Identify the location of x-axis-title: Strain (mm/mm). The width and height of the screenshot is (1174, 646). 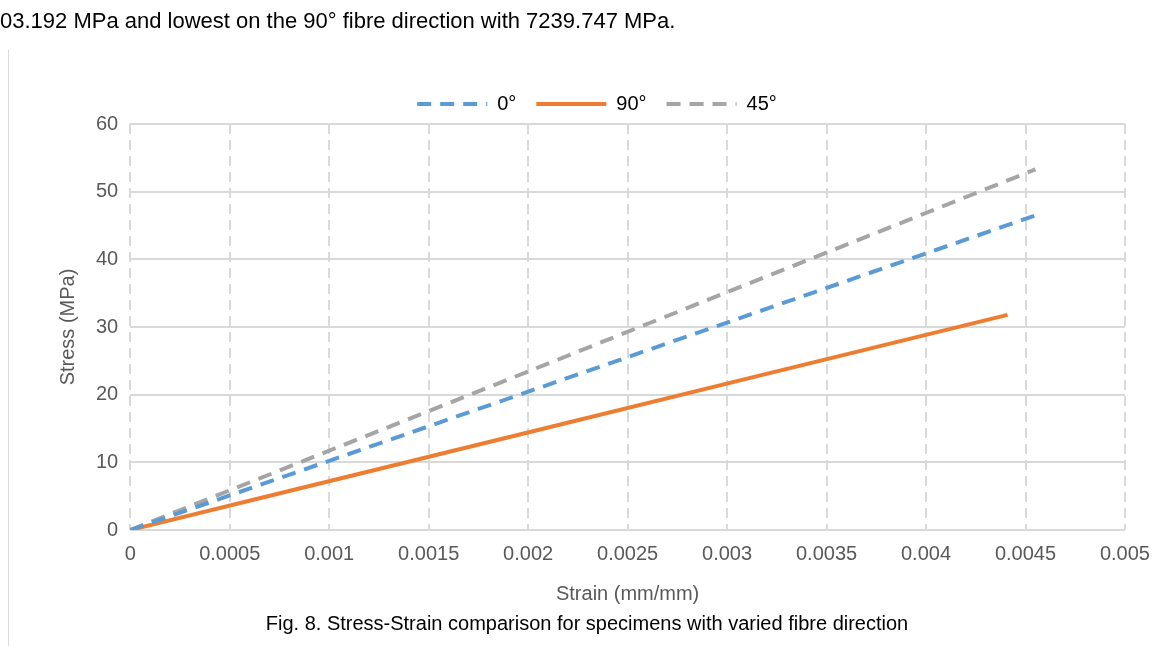
(627, 592).